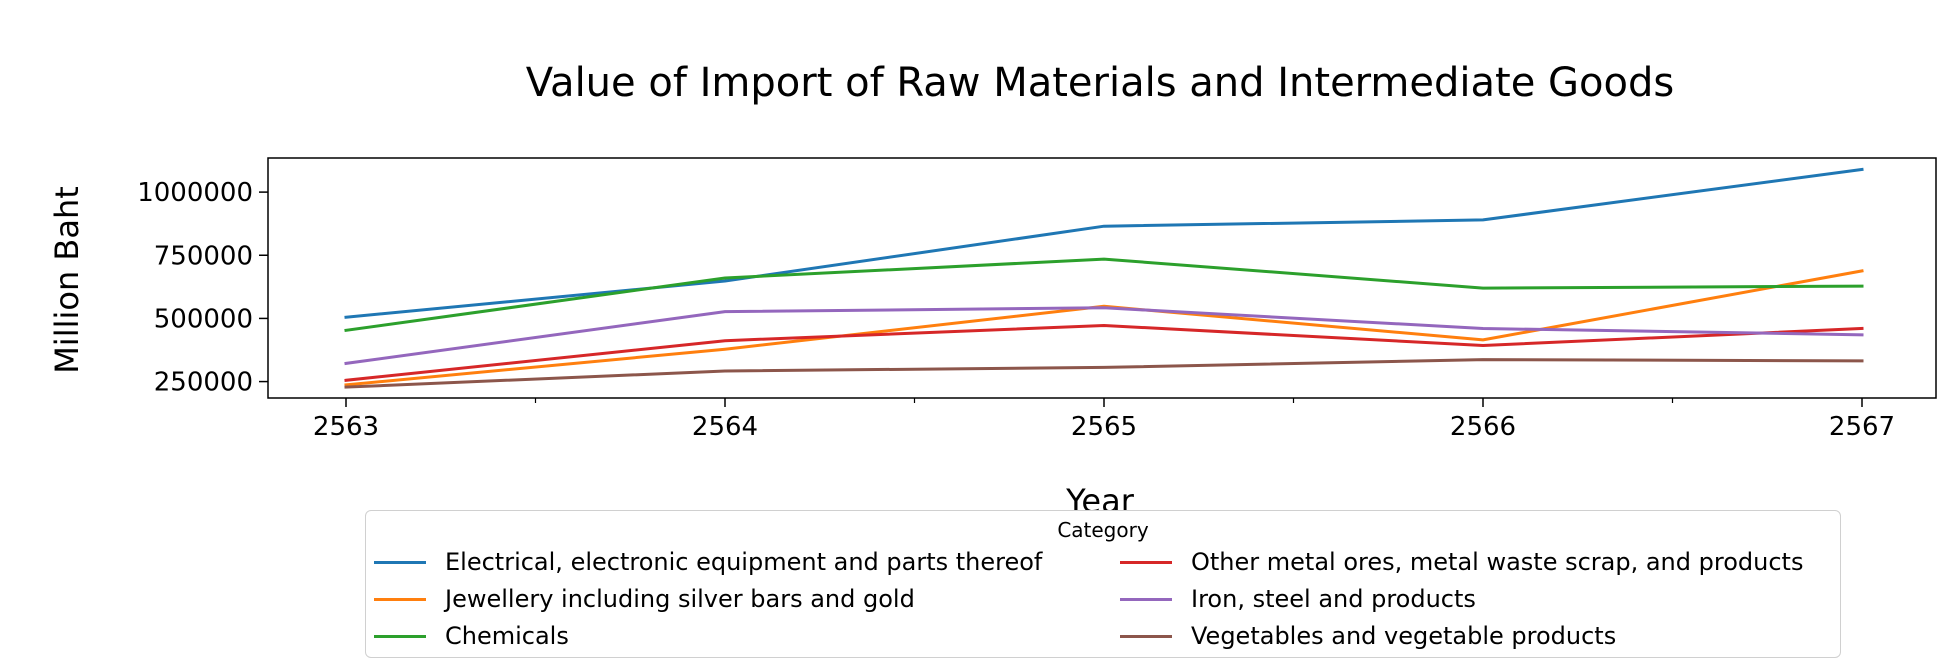 Image resolution: width=1946 pixels, height=671 pixels. Describe the element at coordinates (203, 383) in the screenshot. I see `y-tick-label: 250000` at that location.